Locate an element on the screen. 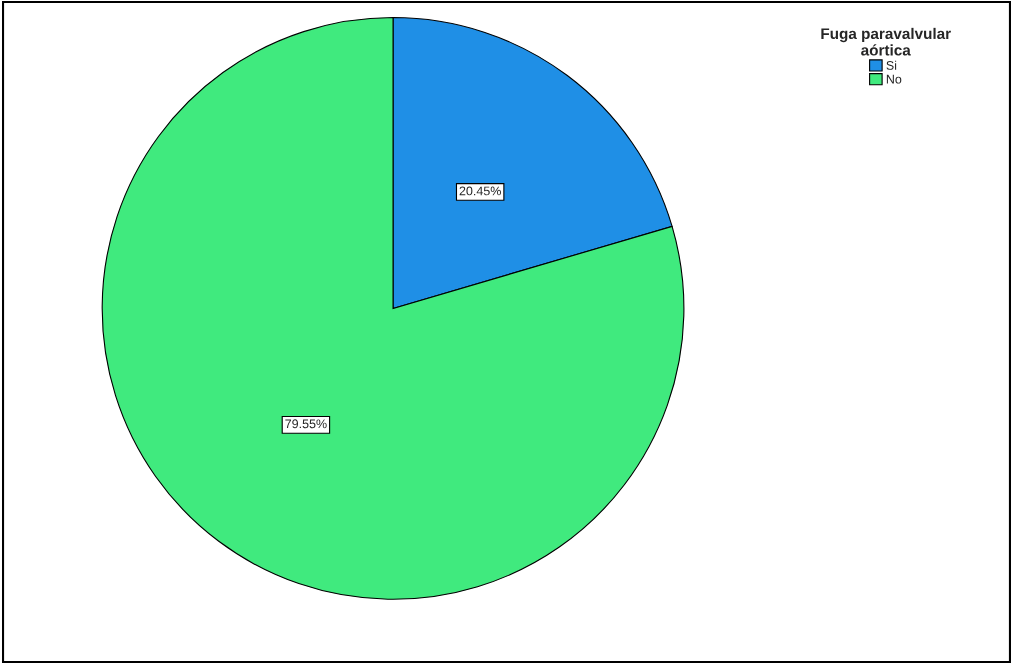 The image size is (1013, 664). data-label: 79.55% is located at coordinates (306, 424).